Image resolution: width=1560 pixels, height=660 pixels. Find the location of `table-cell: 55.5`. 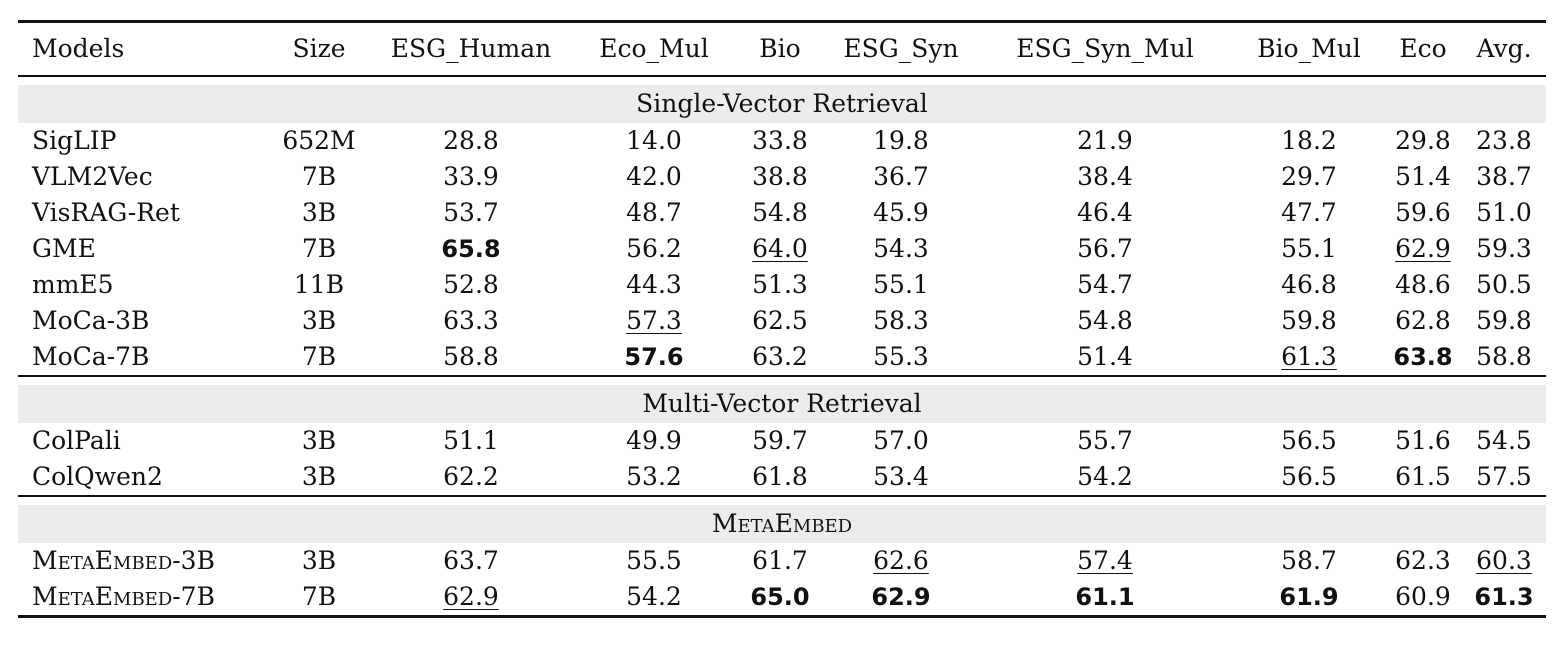

table-cell: 55.5 is located at coordinates (654, 561).